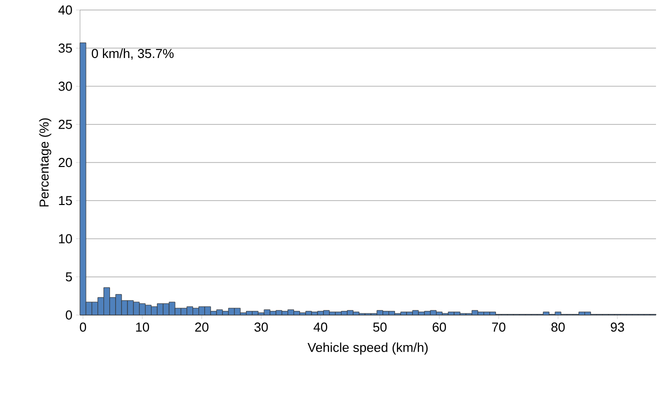 This screenshot has height=400, width=661. What do you see at coordinates (439, 327) in the screenshot?
I see `x-tick-label: 60` at bounding box center [439, 327].